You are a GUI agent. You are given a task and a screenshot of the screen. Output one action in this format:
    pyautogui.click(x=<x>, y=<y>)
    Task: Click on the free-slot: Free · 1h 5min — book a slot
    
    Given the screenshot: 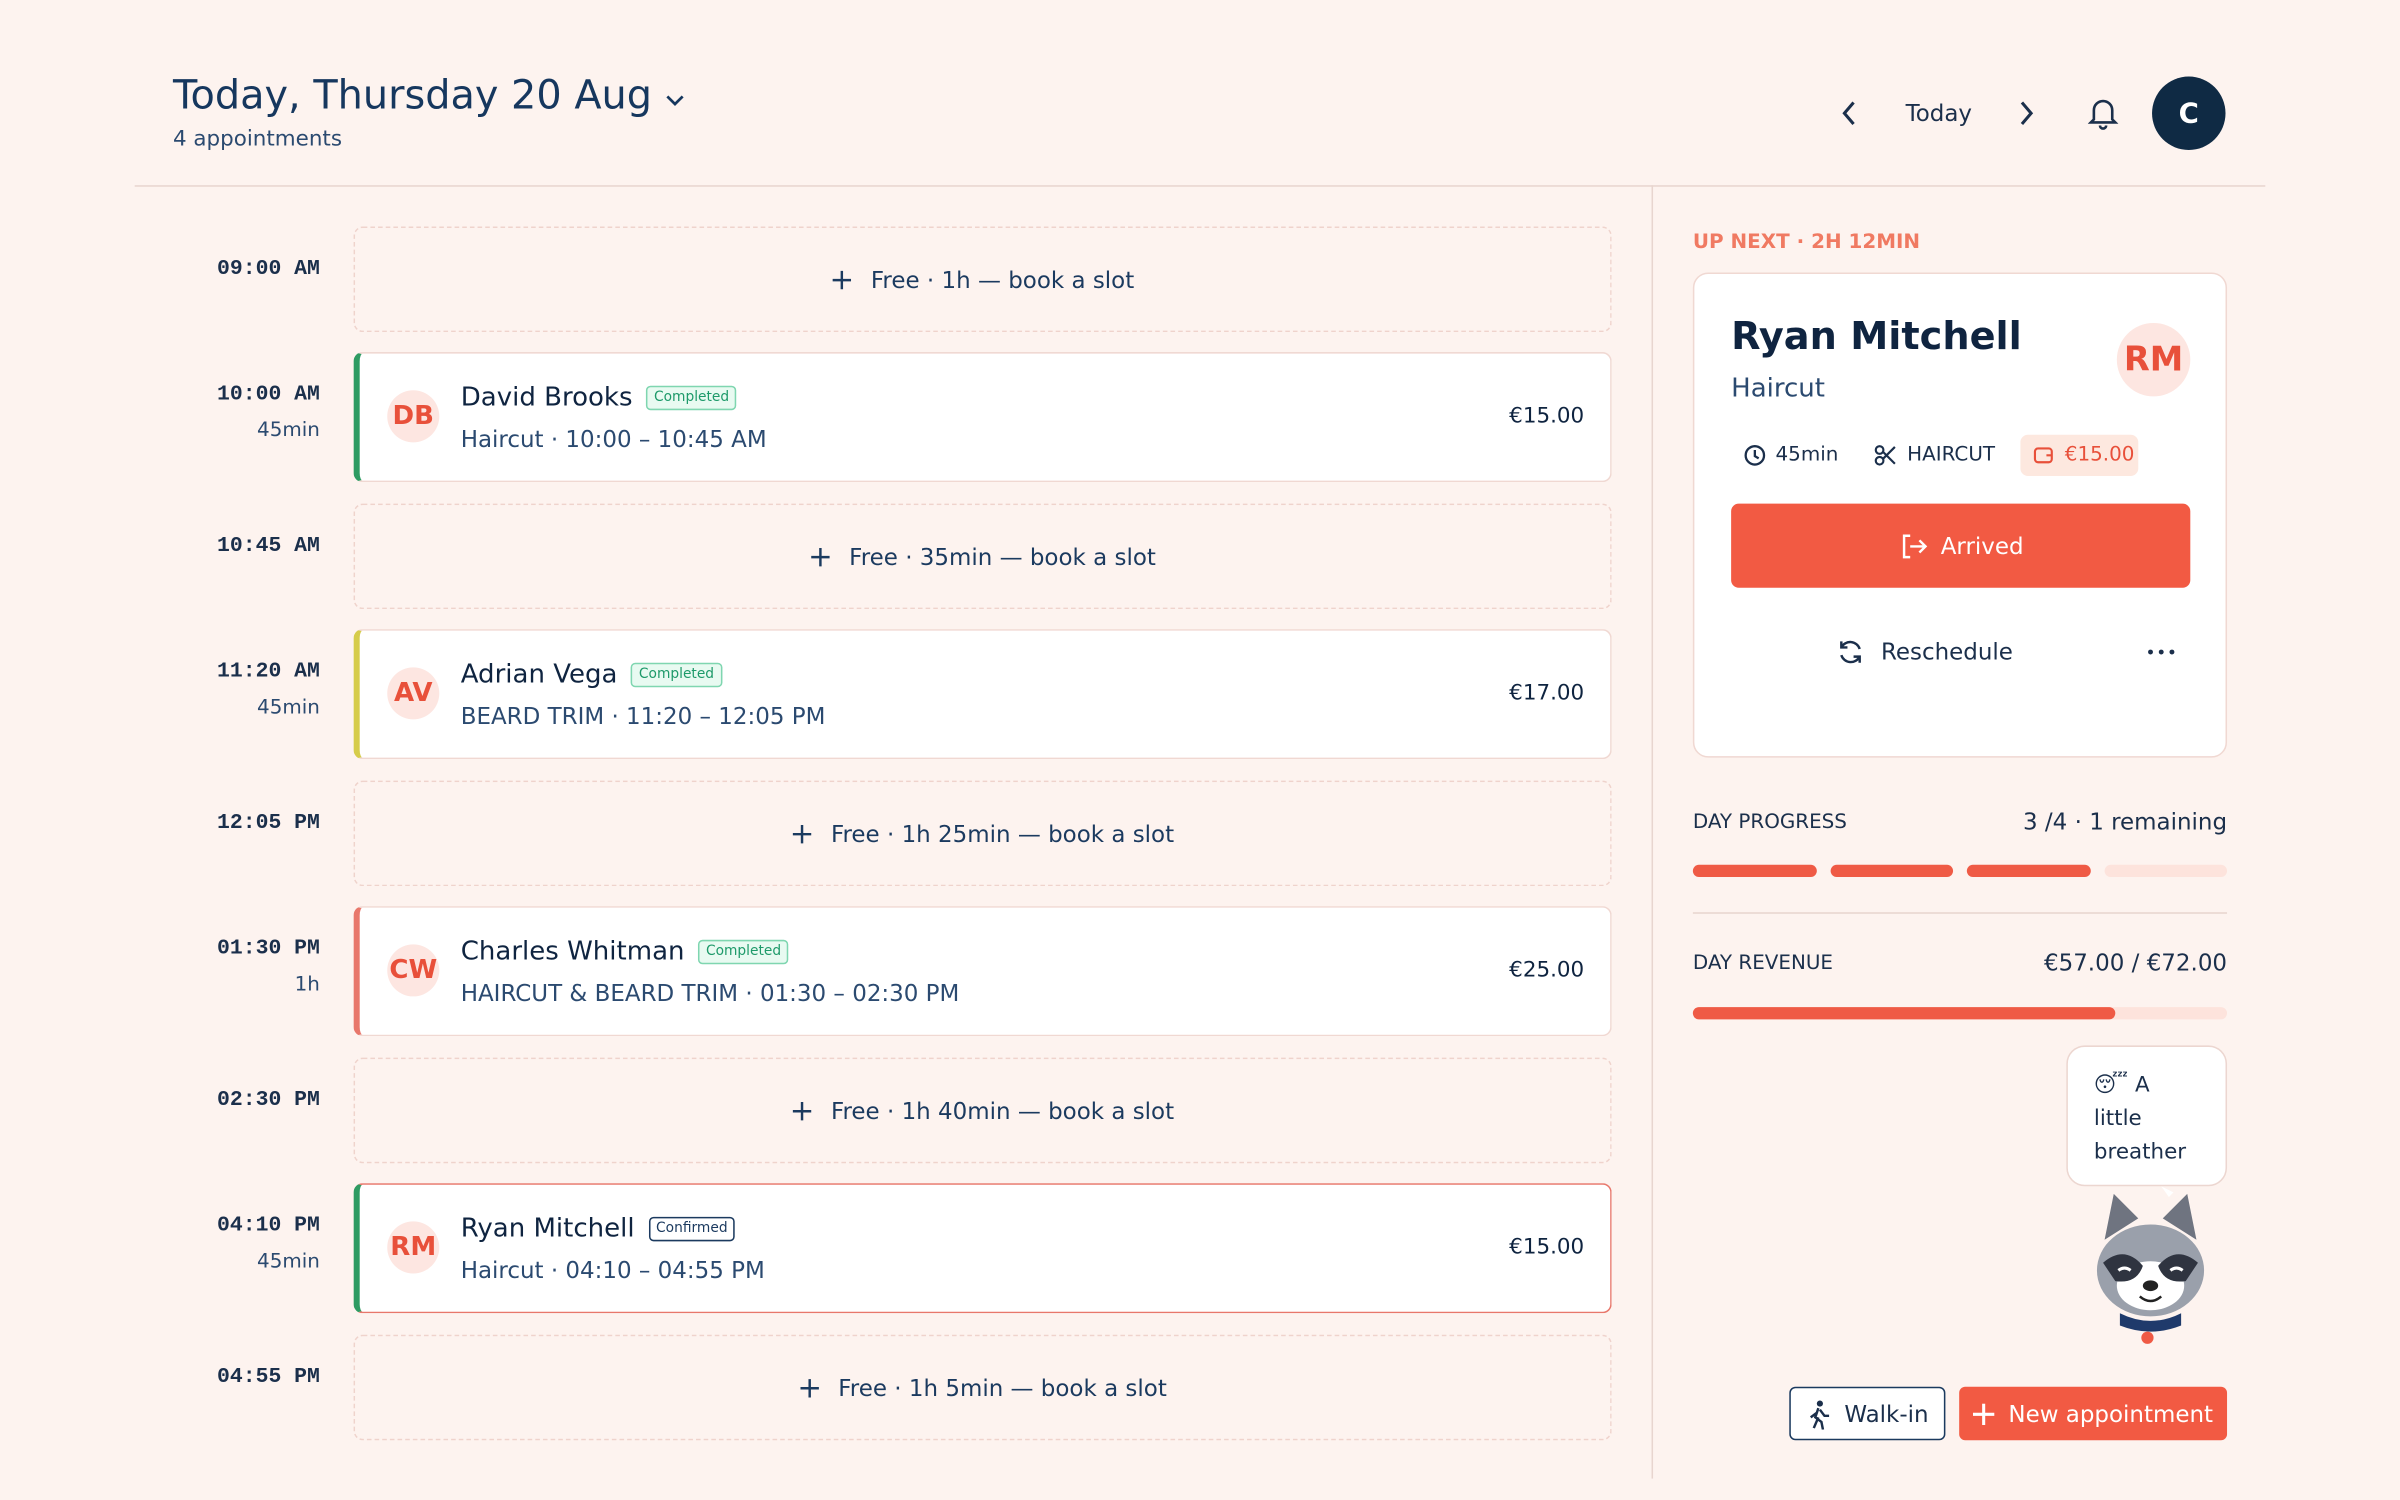 What is the action you would take?
    pyautogui.click(x=982, y=1387)
    